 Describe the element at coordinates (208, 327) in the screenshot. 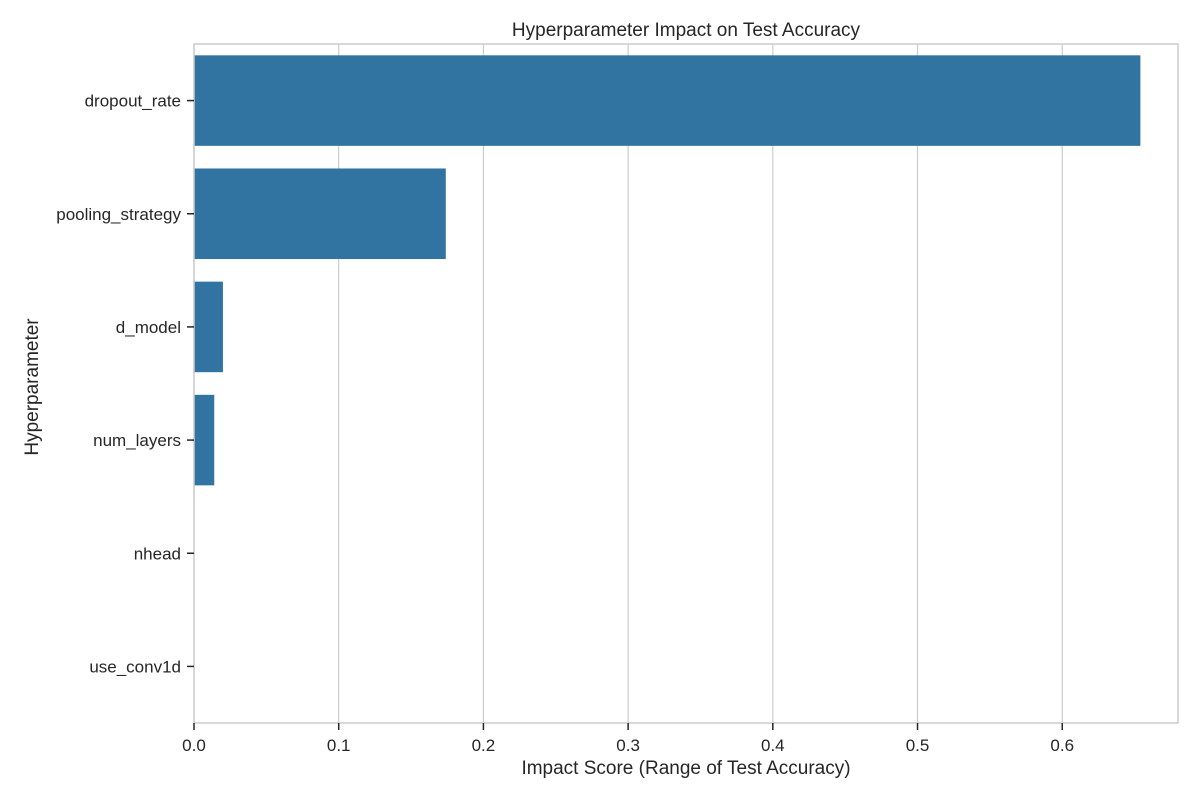

I see `bar-d-model` at that location.